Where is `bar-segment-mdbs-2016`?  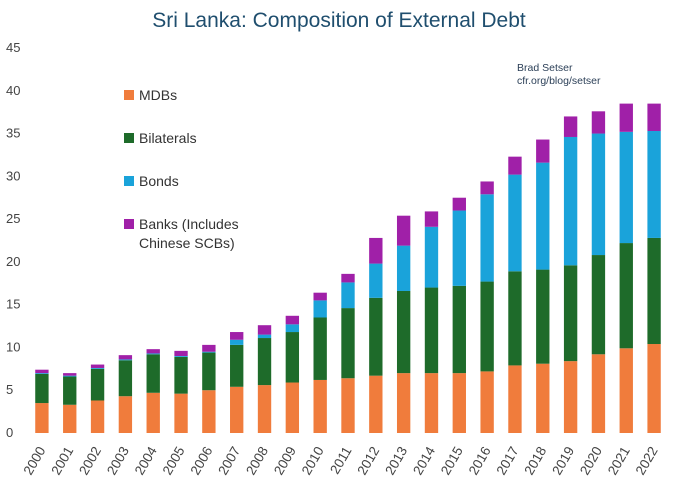 bar-segment-mdbs-2016 is located at coordinates (487, 402).